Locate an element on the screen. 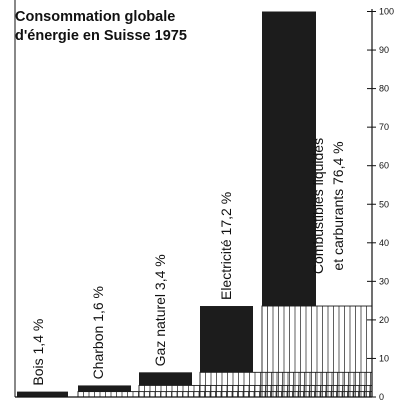 This screenshot has height=405, width=396. chart-title-line-2: d'énergie en Suisse 1975 is located at coordinates (101, 36).